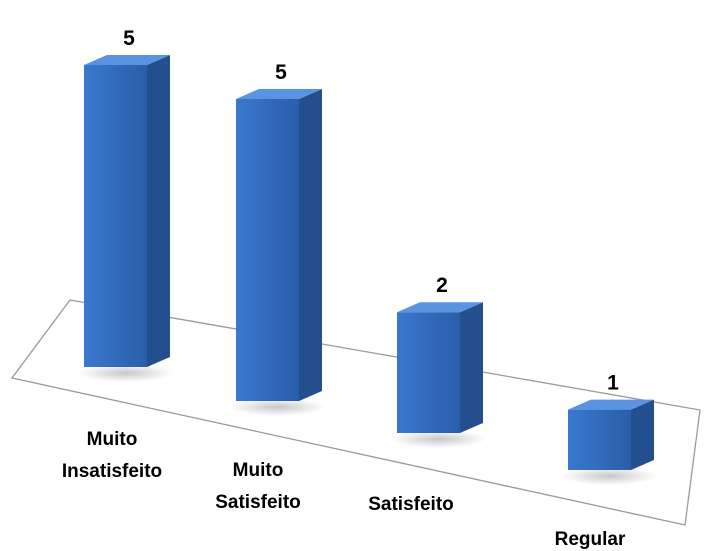 The height and width of the screenshot is (551, 704). What do you see at coordinates (112, 471) in the screenshot?
I see `category-label: Insatisfeito` at bounding box center [112, 471].